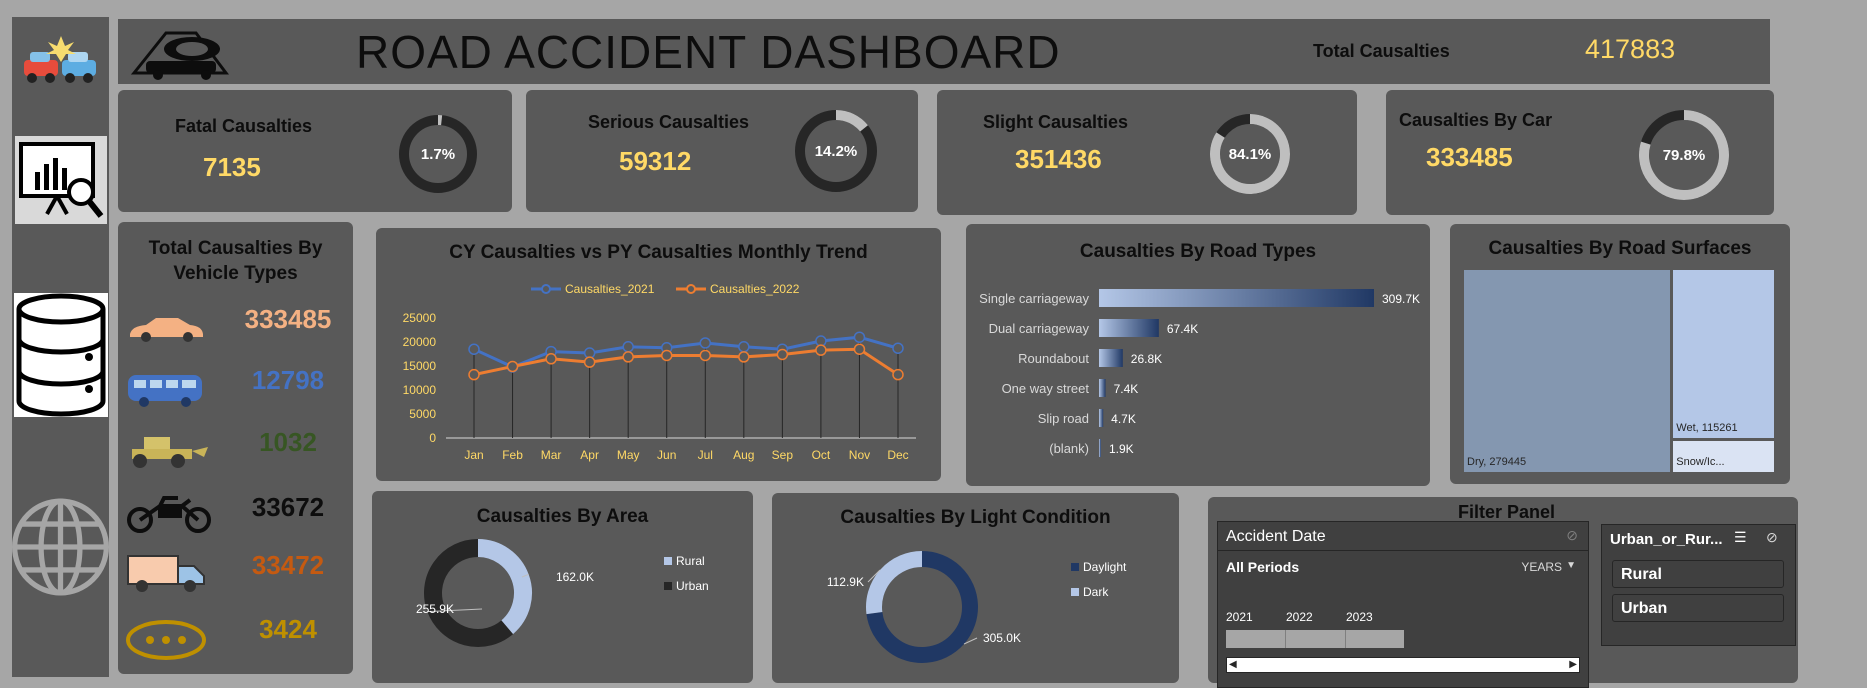  I want to click on legend-label: Causalties_2022, so click(755, 289).